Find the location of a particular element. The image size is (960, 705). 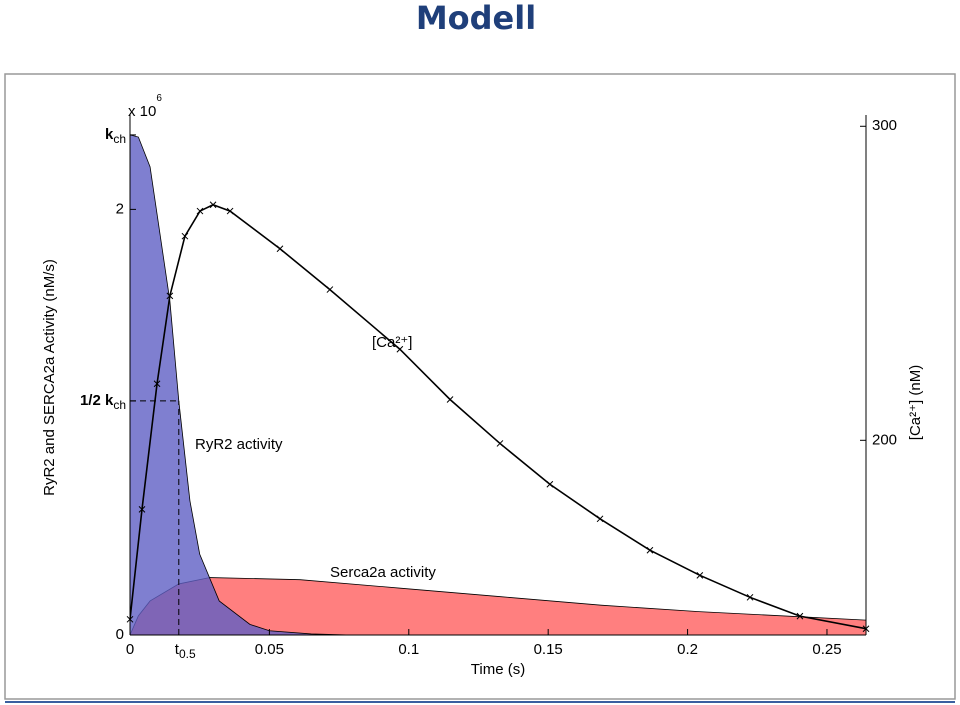

marker-text: k is located at coordinates (109, 134).